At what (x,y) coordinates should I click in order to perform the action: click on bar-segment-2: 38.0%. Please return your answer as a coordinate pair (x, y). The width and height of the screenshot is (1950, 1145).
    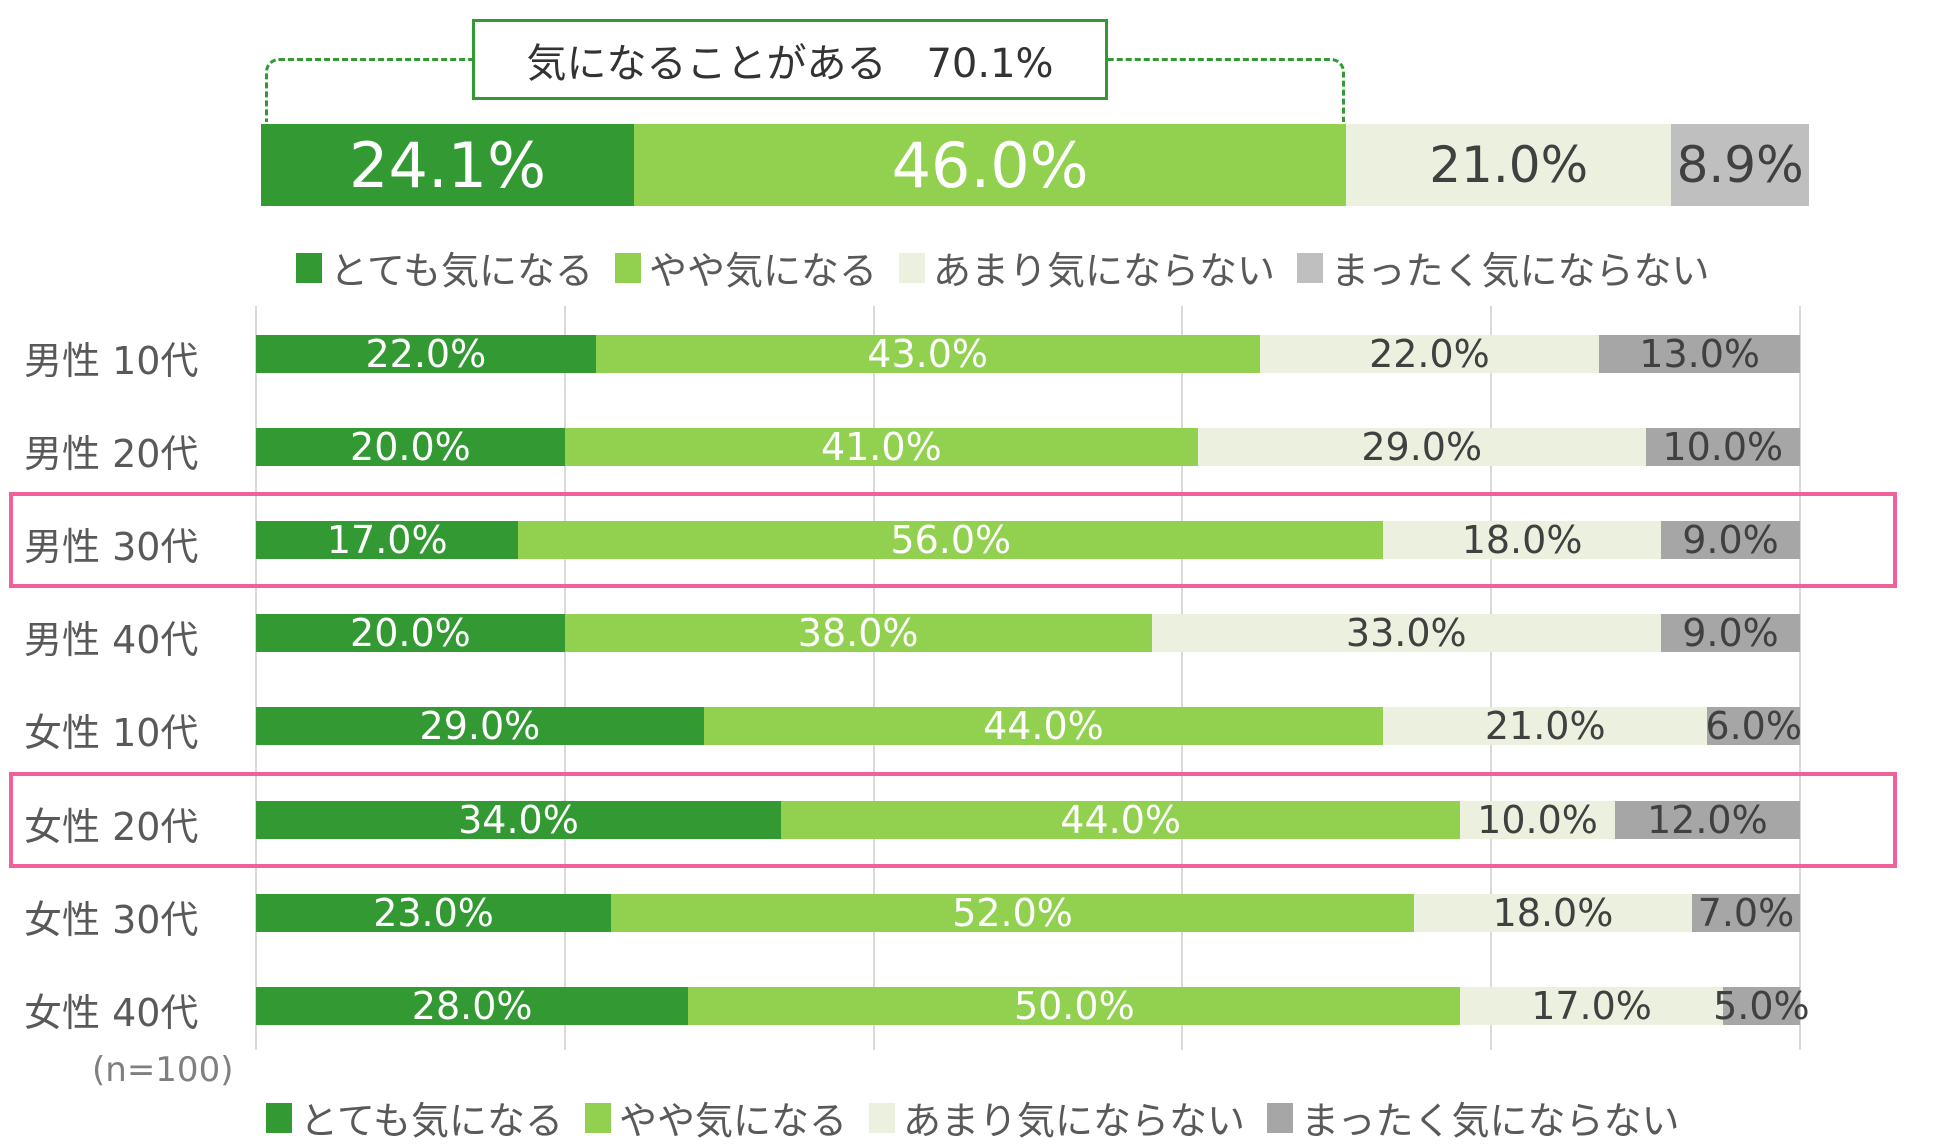
    Looking at the image, I should click on (858, 633).